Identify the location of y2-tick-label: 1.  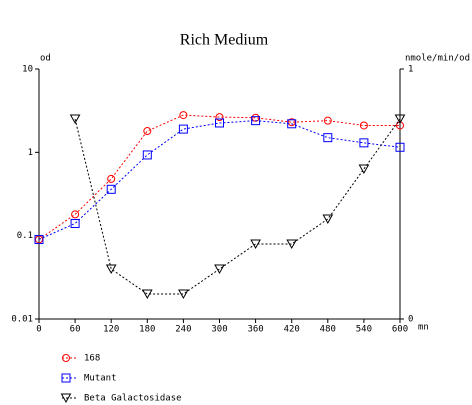
(410, 70).